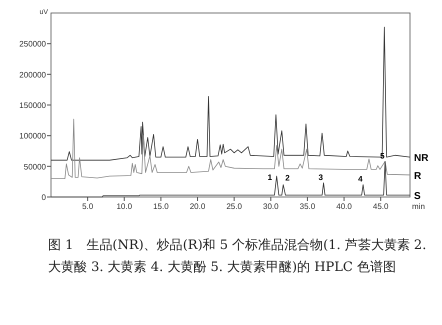  What do you see at coordinates (124, 206) in the screenshot?
I see `x-tick-label: 10.0` at bounding box center [124, 206].